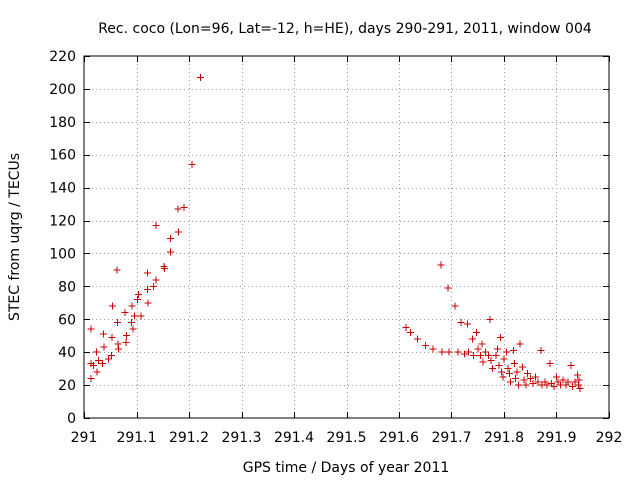  Describe the element at coordinates (62, 57) in the screenshot. I see `y-tick-label: 220` at that location.